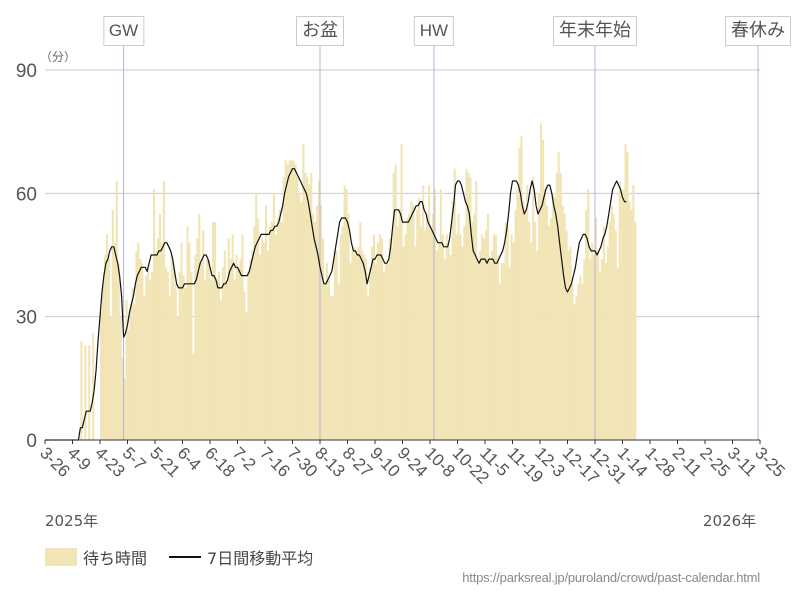 The height and width of the screenshot is (600, 800). What do you see at coordinates (595, 31) in the screenshot?
I see `event-label: 年末年始` at bounding box center [595, 31].